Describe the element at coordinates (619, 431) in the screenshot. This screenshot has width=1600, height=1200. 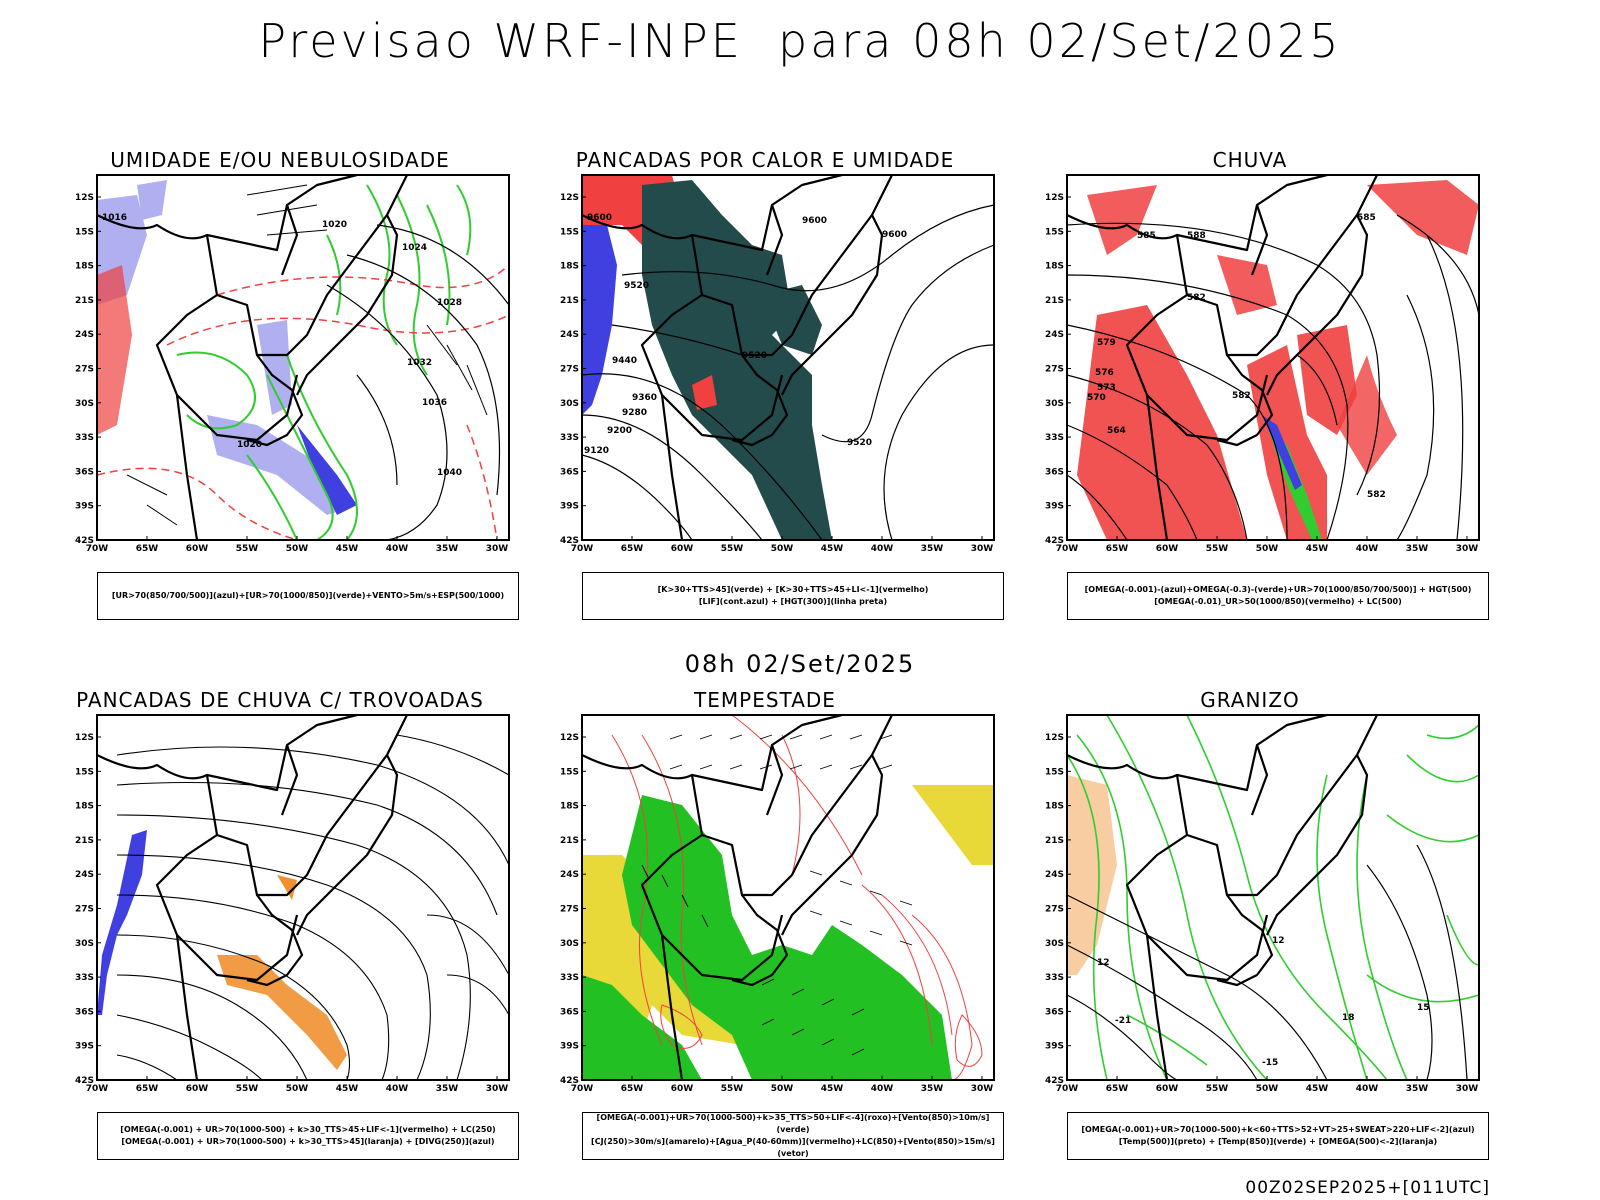
I see `contour-label: 9200` at that location.